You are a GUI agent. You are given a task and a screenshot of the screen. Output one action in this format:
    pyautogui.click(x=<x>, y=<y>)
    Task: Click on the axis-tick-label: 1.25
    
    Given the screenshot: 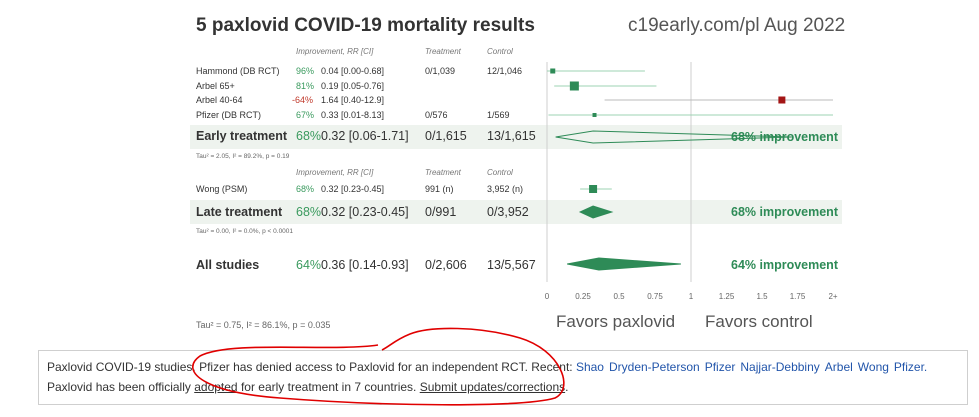 What is the action you would take?
    pyautogui.click(x=727, y=296)
    